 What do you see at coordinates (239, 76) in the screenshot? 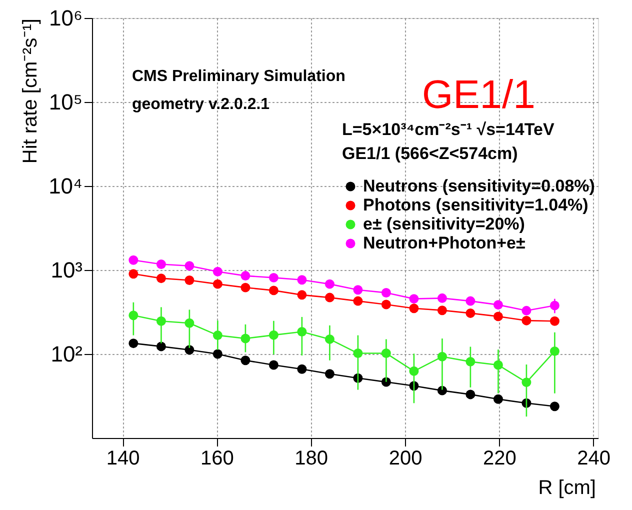
I see `annotation: CMS Preliminary Simulation` at bounding box center [239, 76].